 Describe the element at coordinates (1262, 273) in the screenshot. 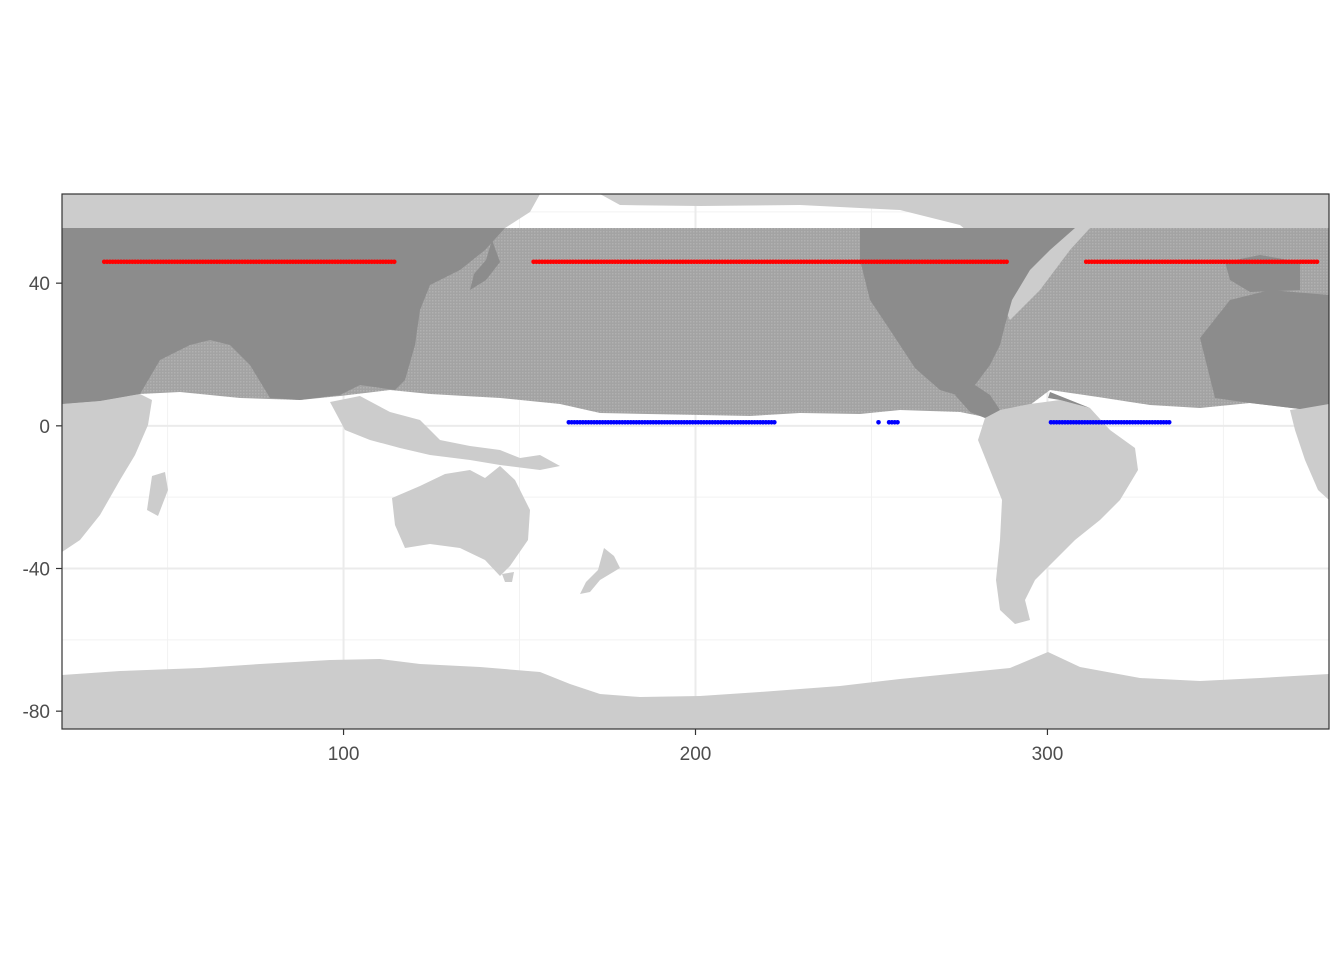

I see `iberia-band-land` at that location.